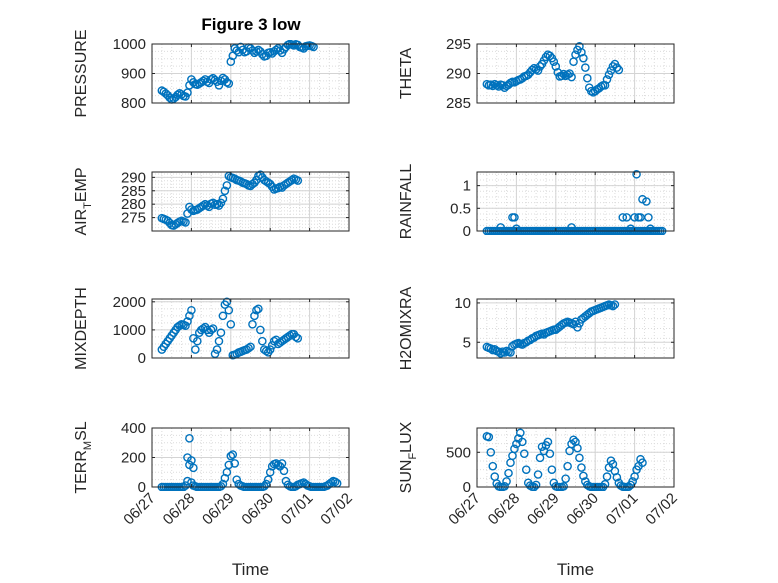 This screenshot has height=583, width=778. I want to click on y-tick-label: 800, so click(133, 103).